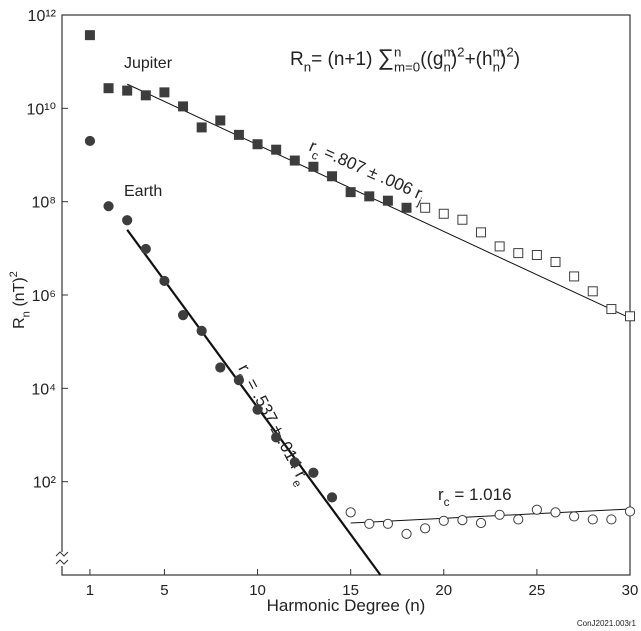  What do you see at coordinates (90, 590) in the screenshot?
I see `x-tick-label: 1` at bounding box center [90, 590].